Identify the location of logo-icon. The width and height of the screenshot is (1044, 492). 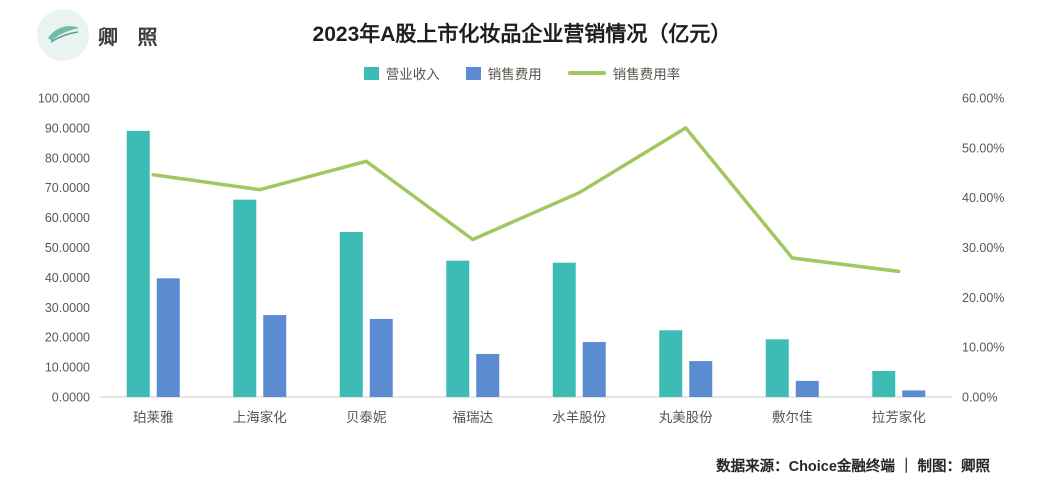
(63, 35).